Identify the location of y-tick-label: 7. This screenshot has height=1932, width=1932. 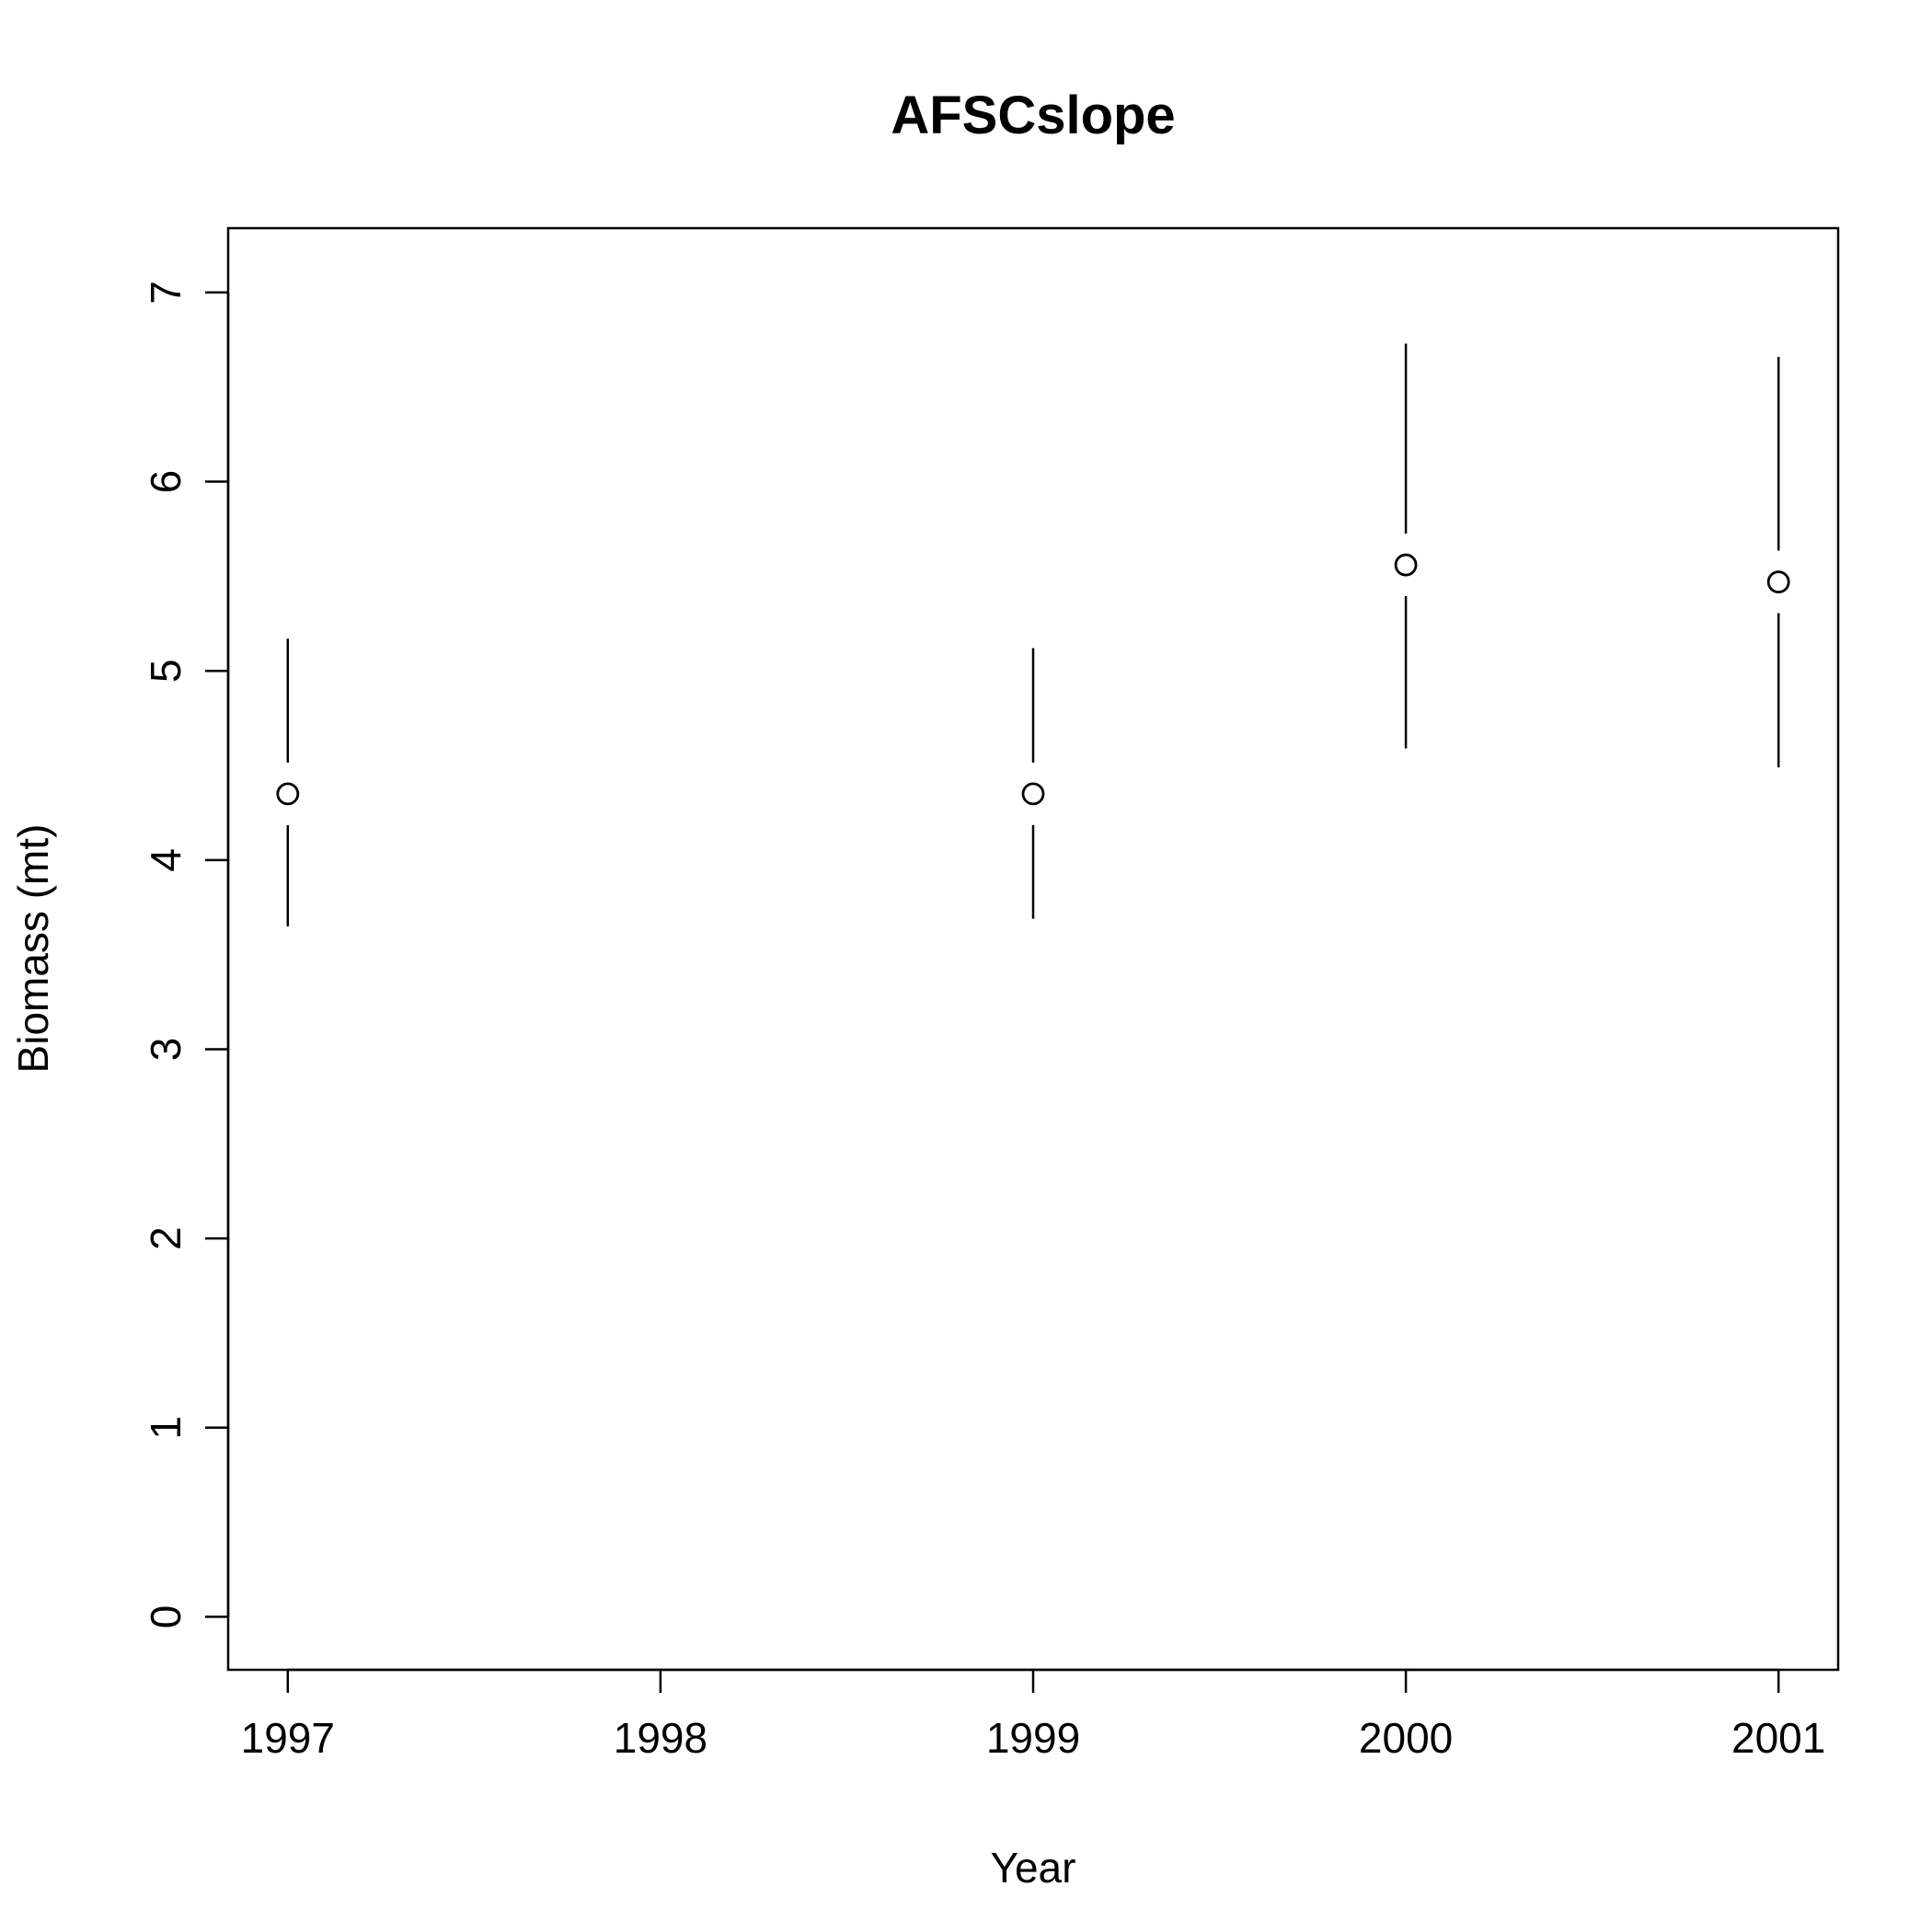
(166, 293).